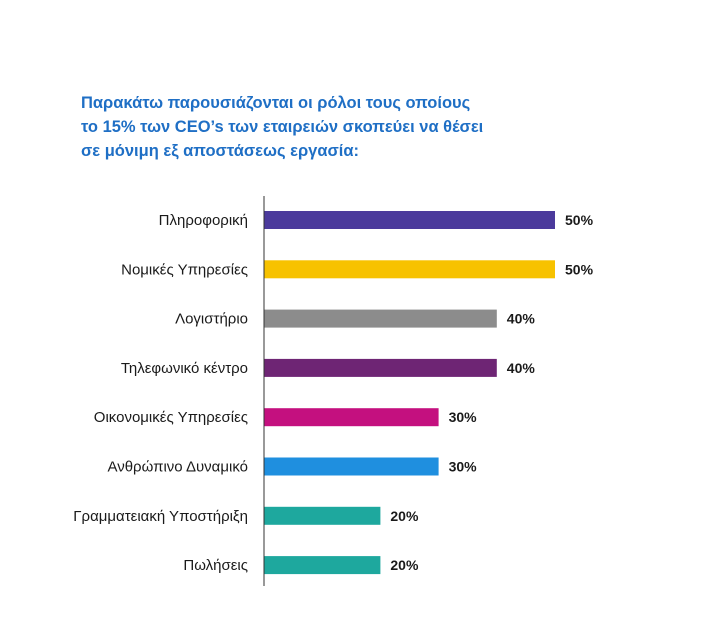 This screenshot has height=621, width=721. Describe the element at coordinates (579, 269) in the screenshot. I see `value-label-2: 50%` at that location.